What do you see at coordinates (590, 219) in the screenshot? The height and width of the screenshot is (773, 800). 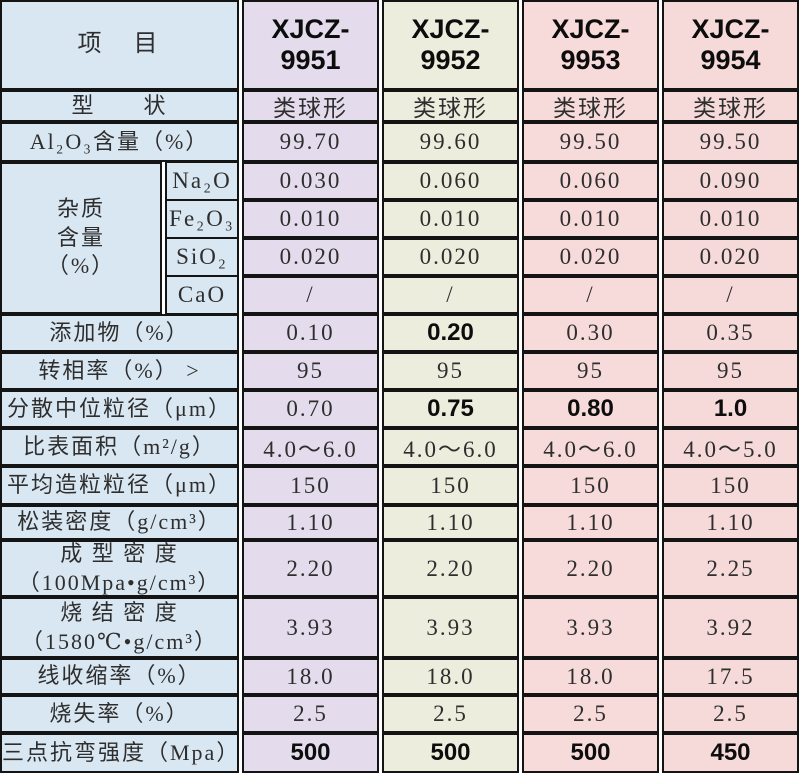 I see `value-fe2o3-p3: 0.010` at bounding box center [590, 219].